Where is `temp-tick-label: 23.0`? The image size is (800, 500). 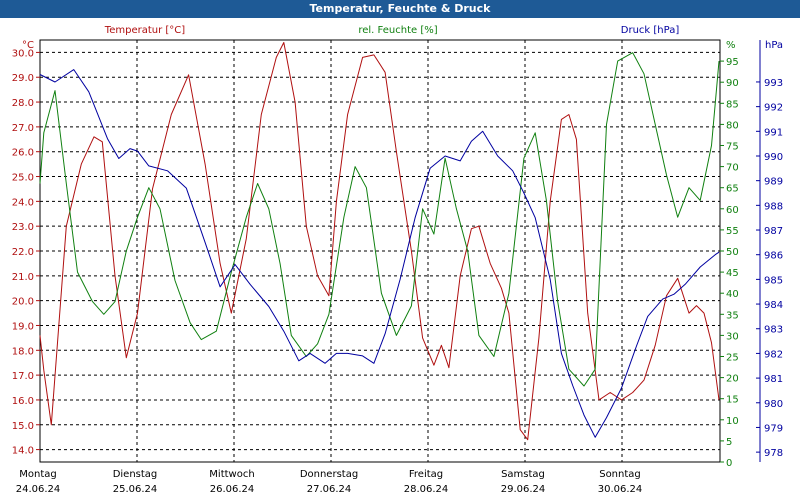
temp-tick-label: 23.0 is located at coordinates (23, 227).